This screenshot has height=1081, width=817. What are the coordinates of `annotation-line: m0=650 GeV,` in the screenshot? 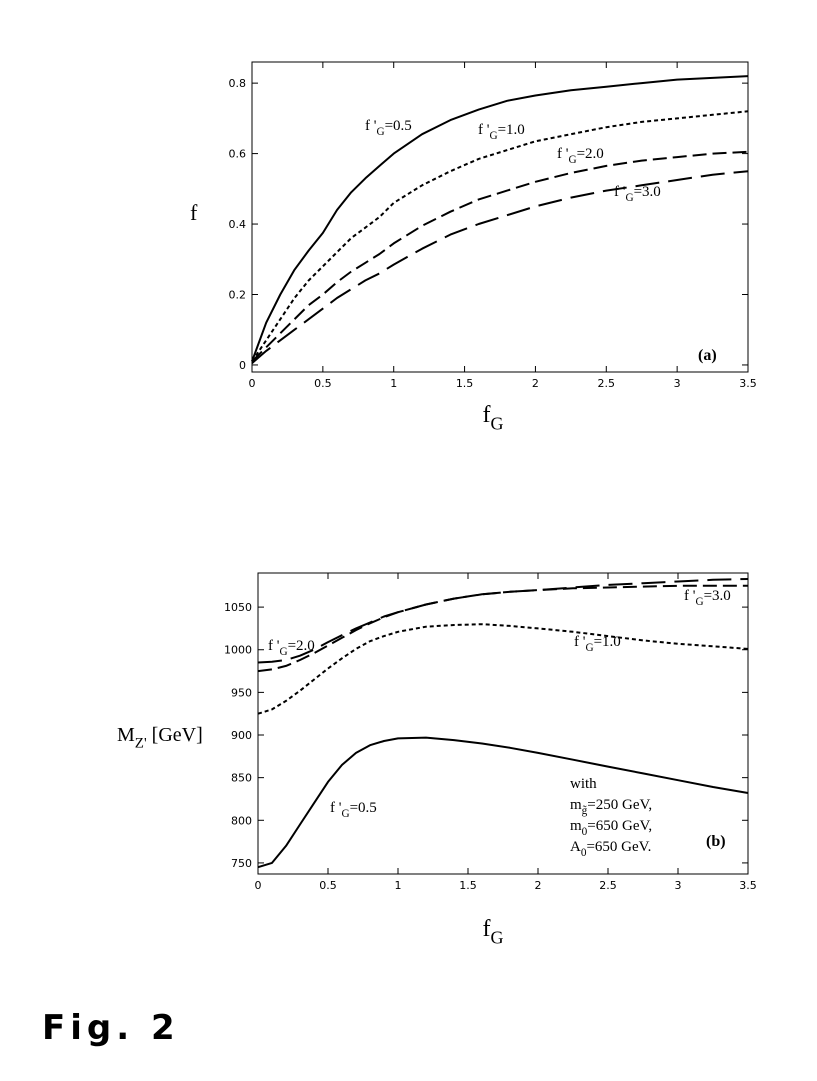 It's located at (611, 828).